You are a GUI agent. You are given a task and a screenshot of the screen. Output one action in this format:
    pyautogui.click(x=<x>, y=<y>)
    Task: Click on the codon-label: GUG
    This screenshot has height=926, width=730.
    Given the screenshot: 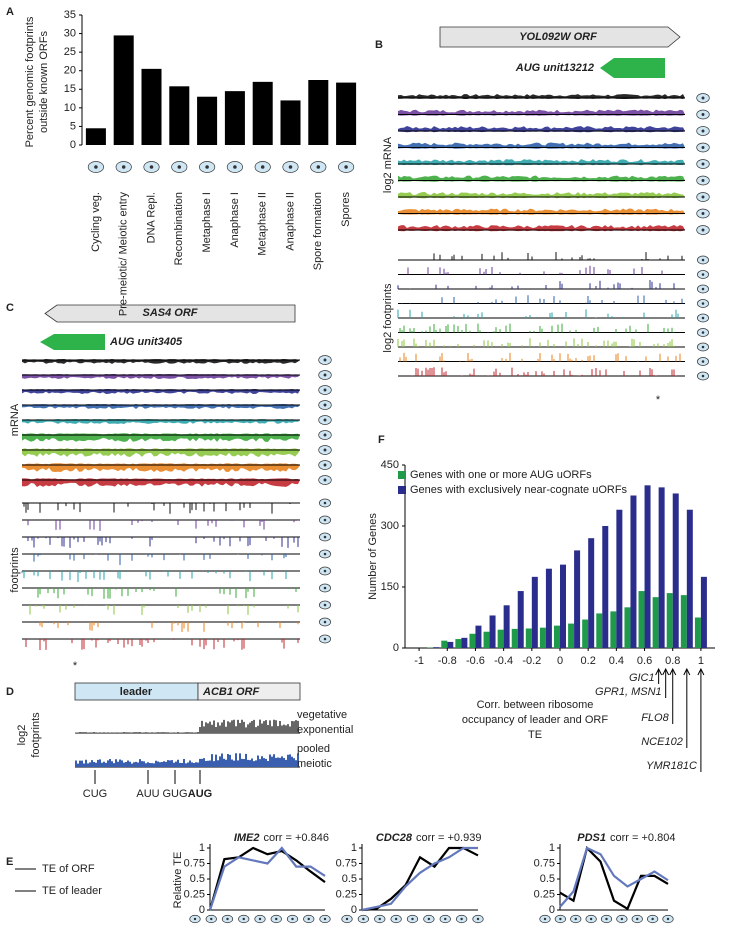 What is the action you would take?
    pyautogui.click(x=174, y=794)
    